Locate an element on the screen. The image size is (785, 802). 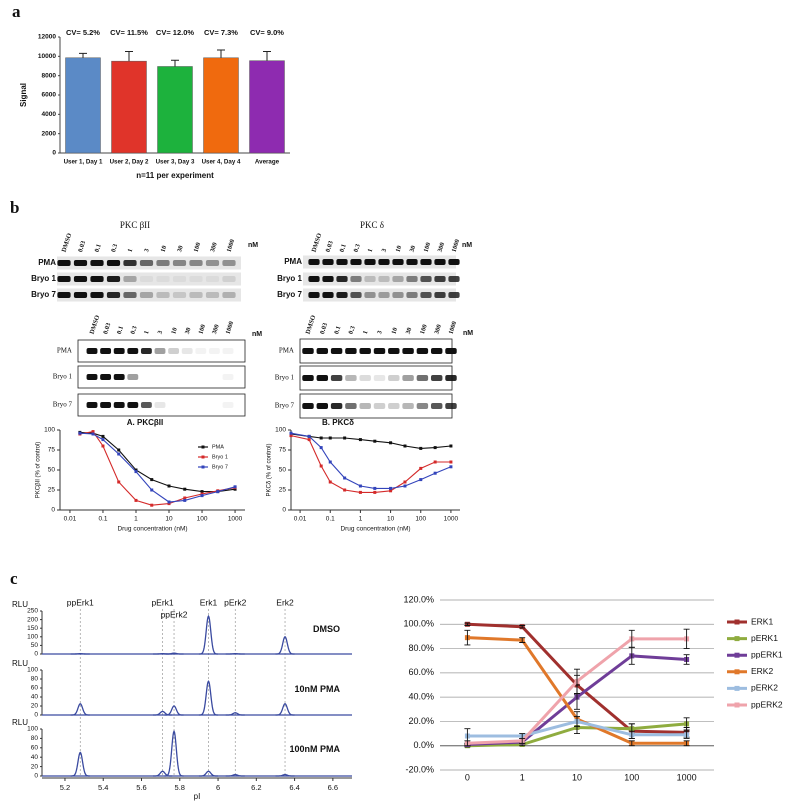
legend-label: pERK2 is located at coordinates (764, 688).